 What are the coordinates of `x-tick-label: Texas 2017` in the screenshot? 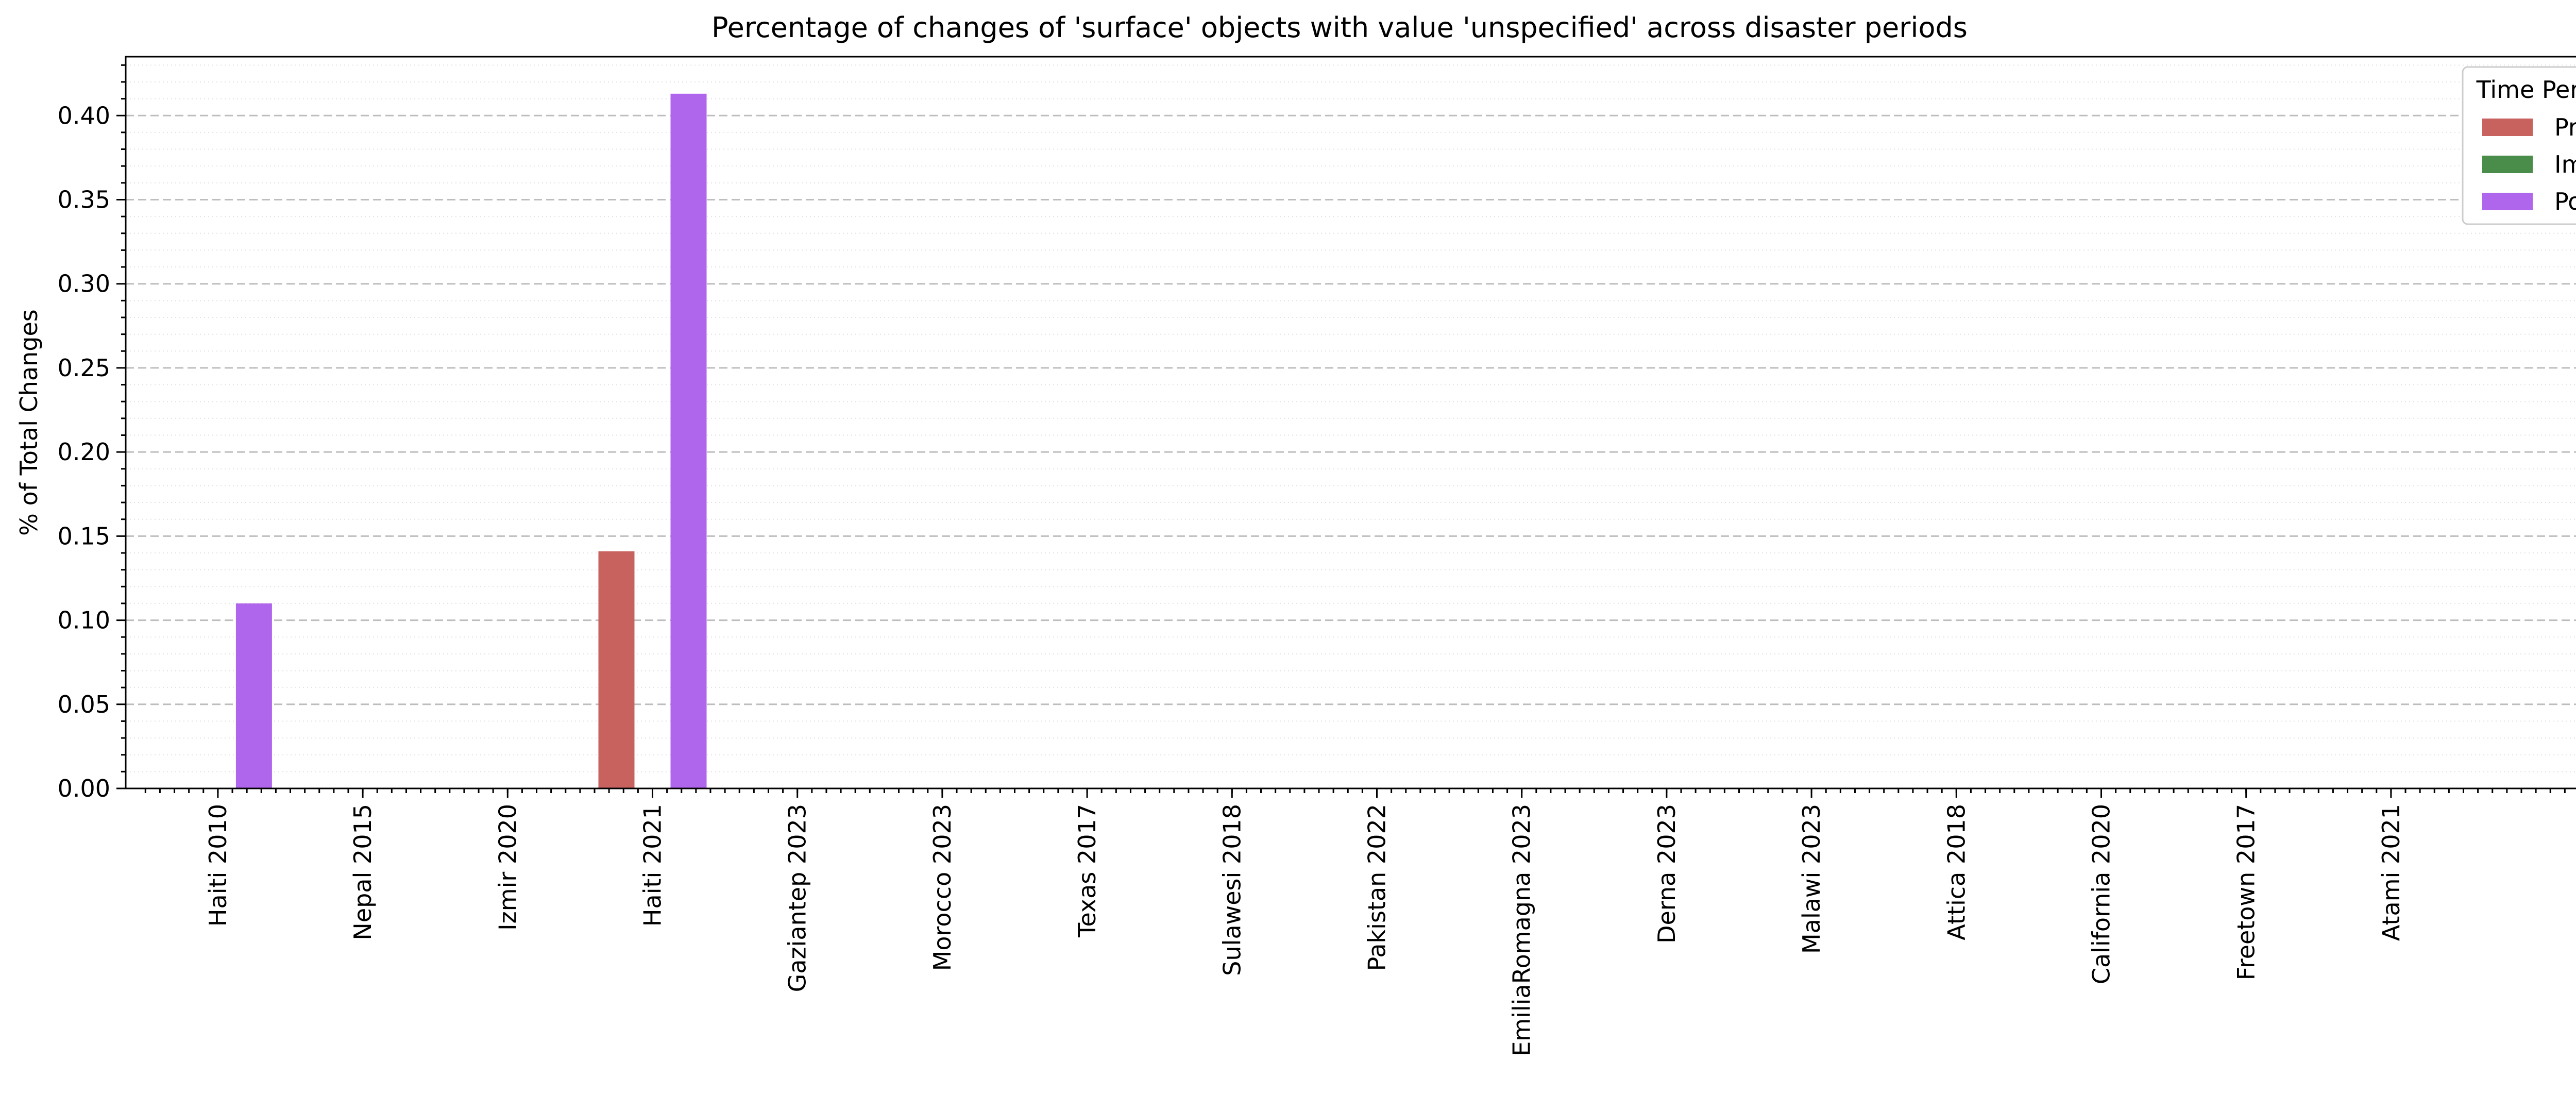 It's located at (1087, 871).